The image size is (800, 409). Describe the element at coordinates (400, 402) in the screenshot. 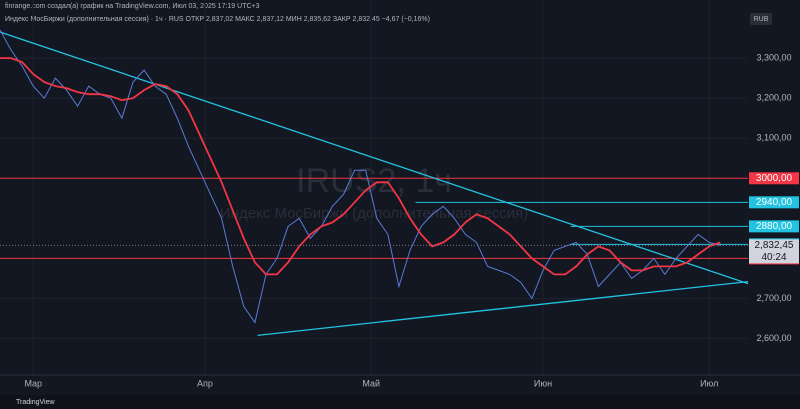

I see `footer-bar` at that location.